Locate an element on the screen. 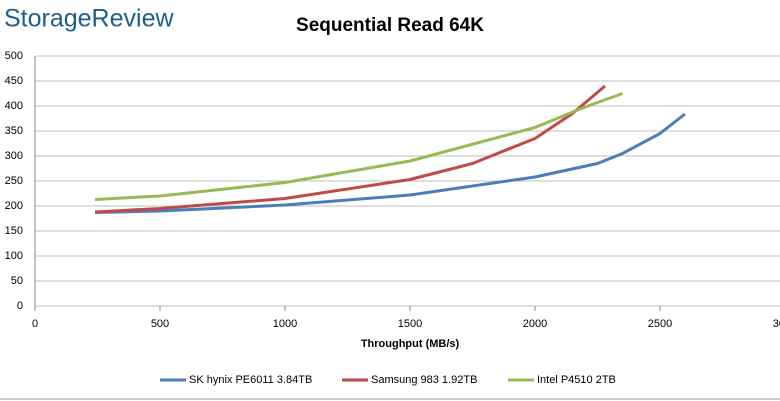 The height and width of the screenshot is (401, 780). x-tick-label: 2000 is located at coordinates (535, 324).